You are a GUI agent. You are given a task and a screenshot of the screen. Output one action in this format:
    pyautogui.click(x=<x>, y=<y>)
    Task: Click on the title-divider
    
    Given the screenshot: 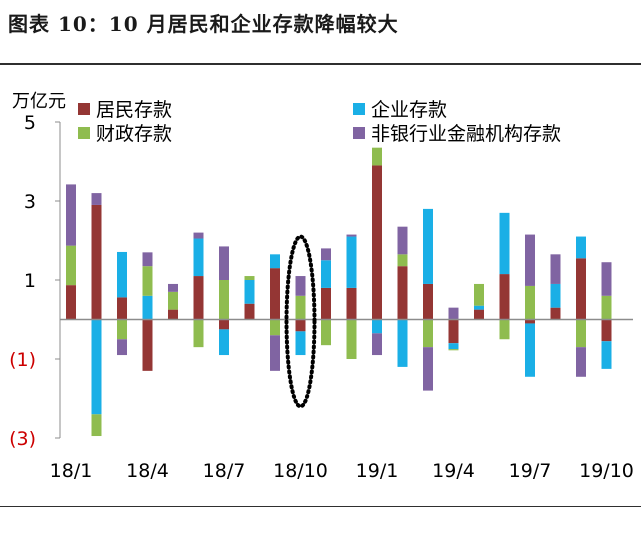 What is the action you would take?
    pyautogui.click(x=320, y=64)
    